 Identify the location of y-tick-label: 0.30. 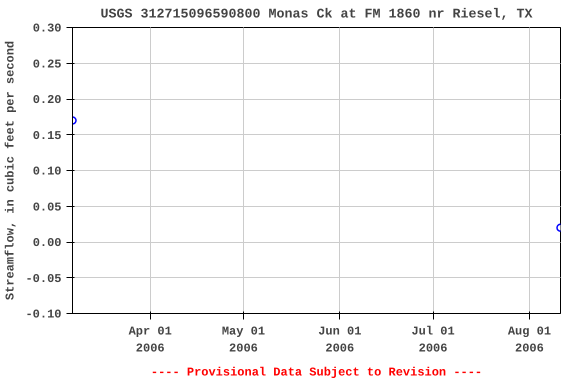
(47, 29).